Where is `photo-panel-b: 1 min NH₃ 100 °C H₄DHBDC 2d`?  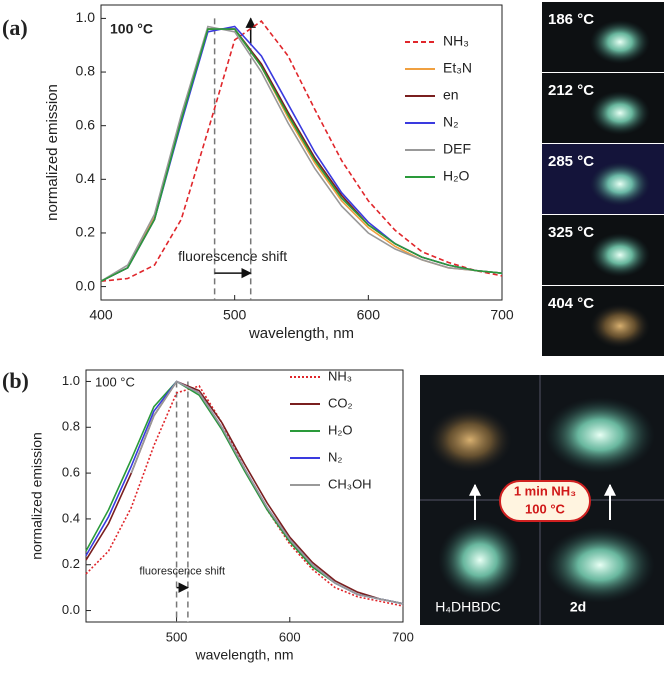 photo-panel-b: 1 min NH₃ 100 °C H₄DHBDC 2d is located at coordinates (542, 500).